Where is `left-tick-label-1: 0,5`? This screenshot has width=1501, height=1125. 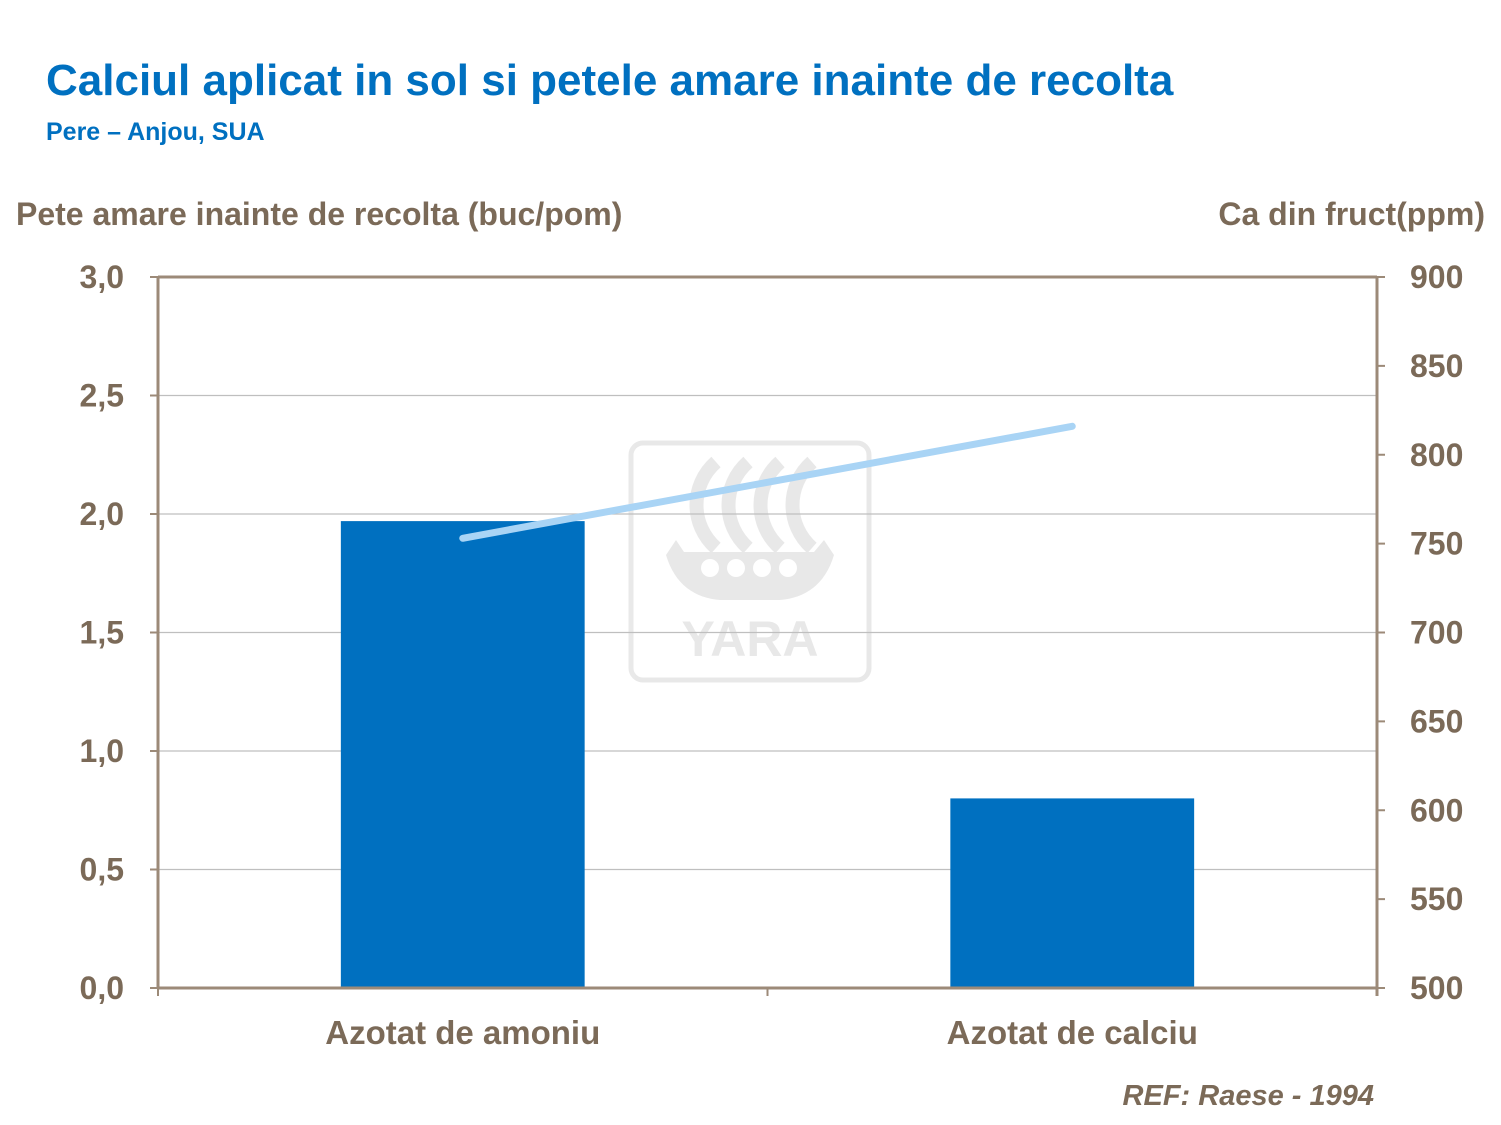
left-tick-label-1: 0,5 is located at coordinates (102, 870).